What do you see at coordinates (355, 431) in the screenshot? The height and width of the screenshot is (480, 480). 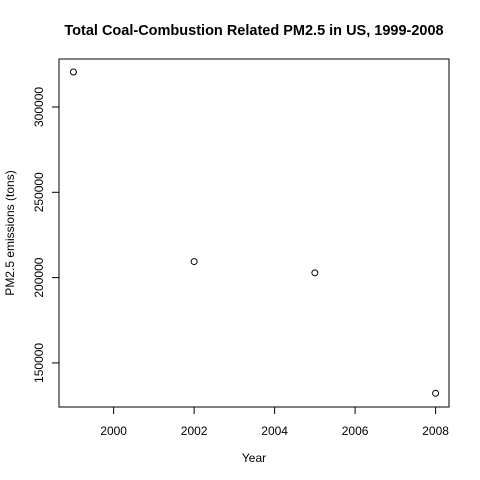 I see `x-tick-label: 2006` at bounding box center [355, 431].